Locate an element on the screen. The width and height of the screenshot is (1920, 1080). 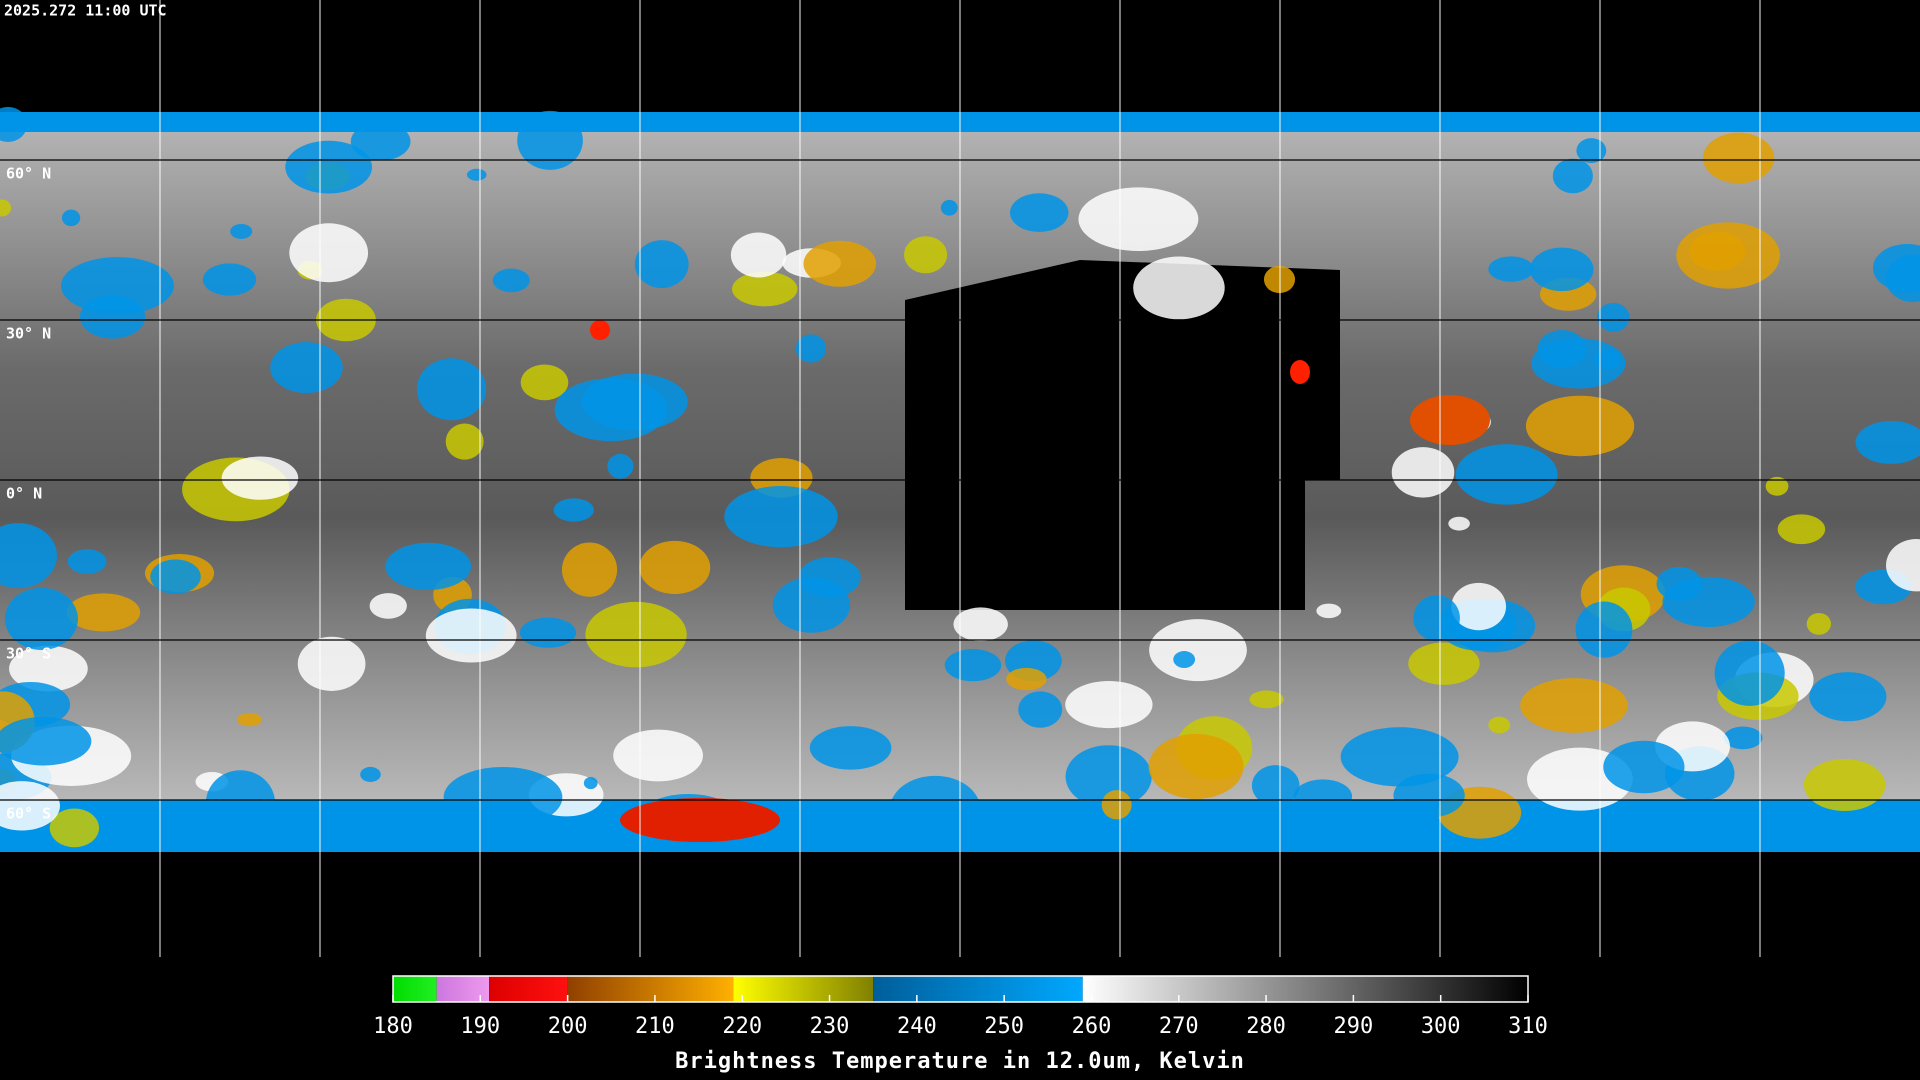
colorbar-frame is located at coordinates (960, 989).